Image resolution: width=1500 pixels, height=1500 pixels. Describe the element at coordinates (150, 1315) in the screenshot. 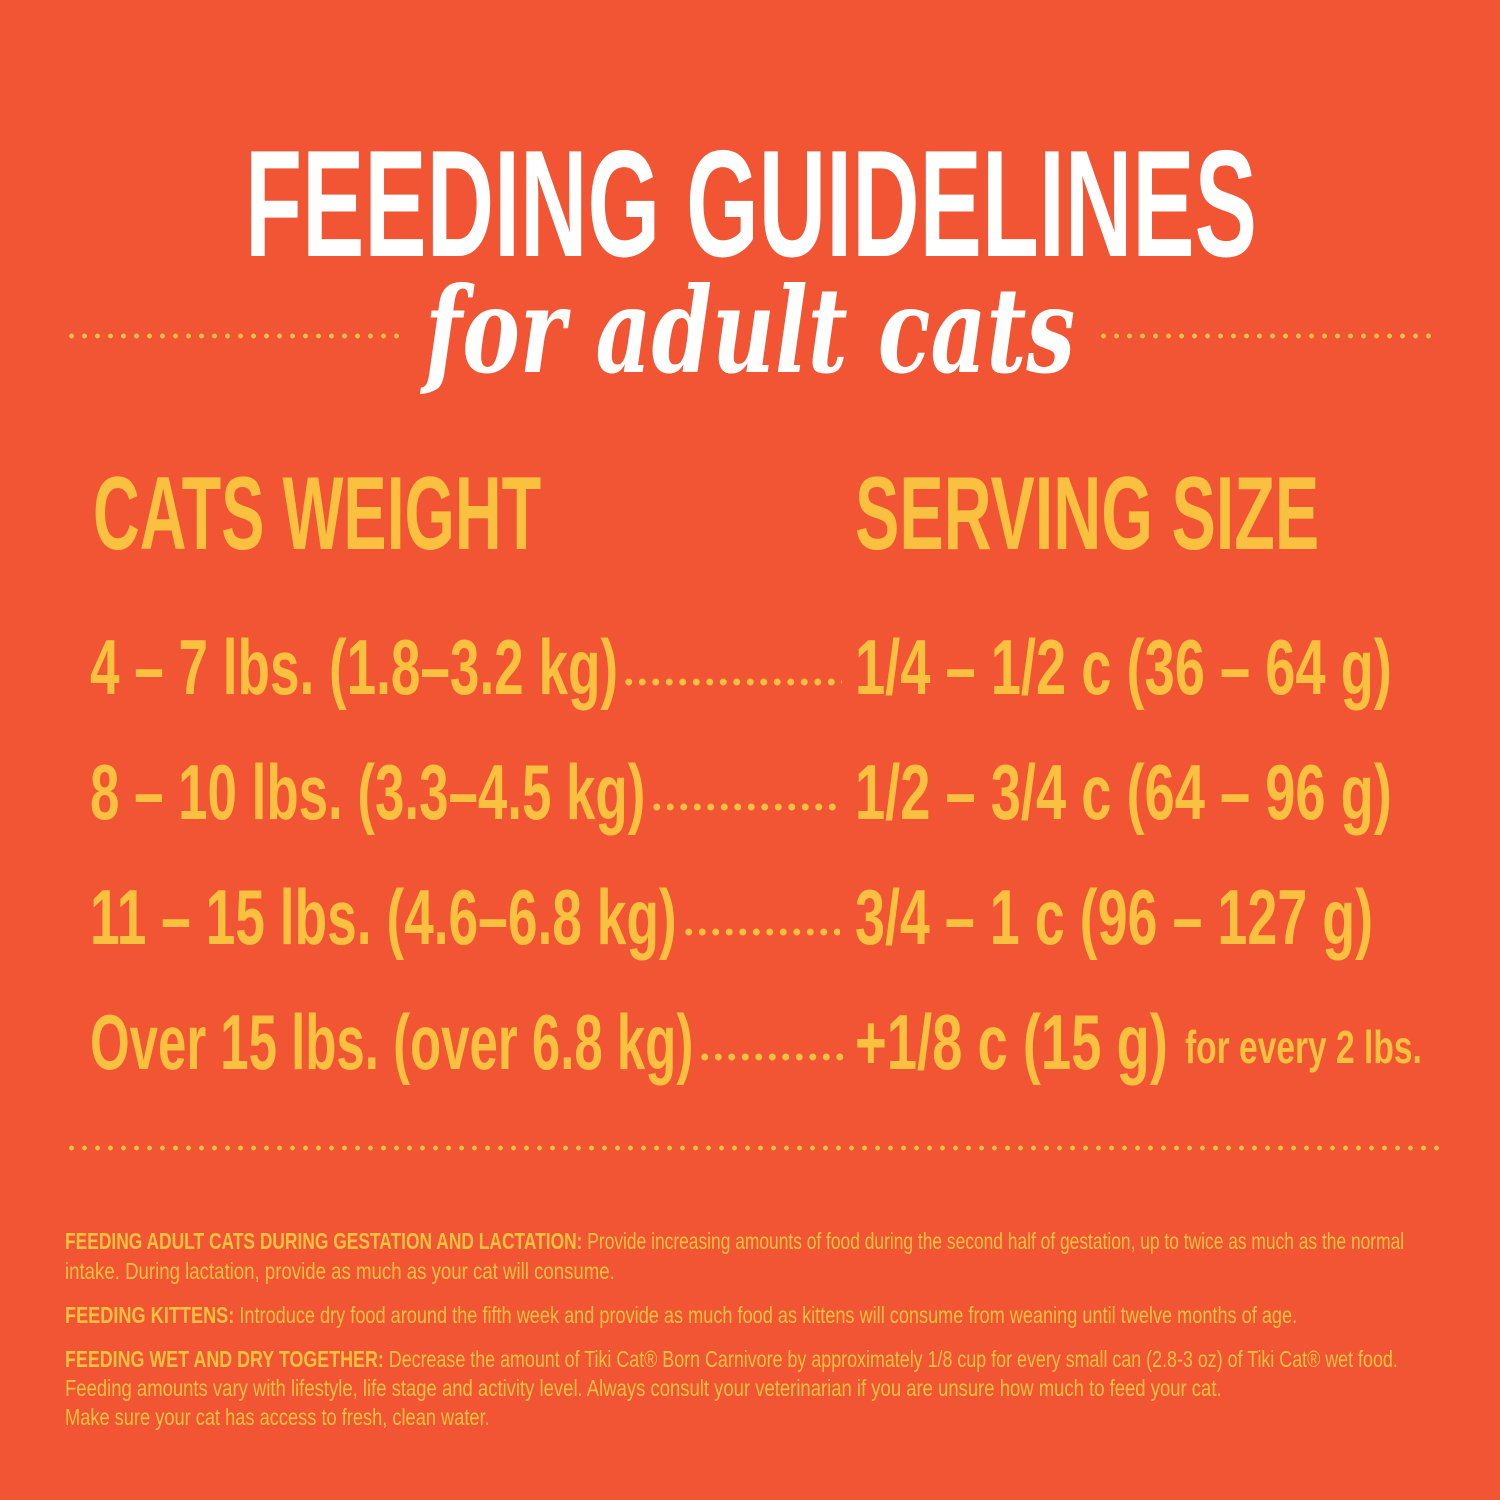

I see `footnote-heading: FEEDING KITTENS:` at that location.